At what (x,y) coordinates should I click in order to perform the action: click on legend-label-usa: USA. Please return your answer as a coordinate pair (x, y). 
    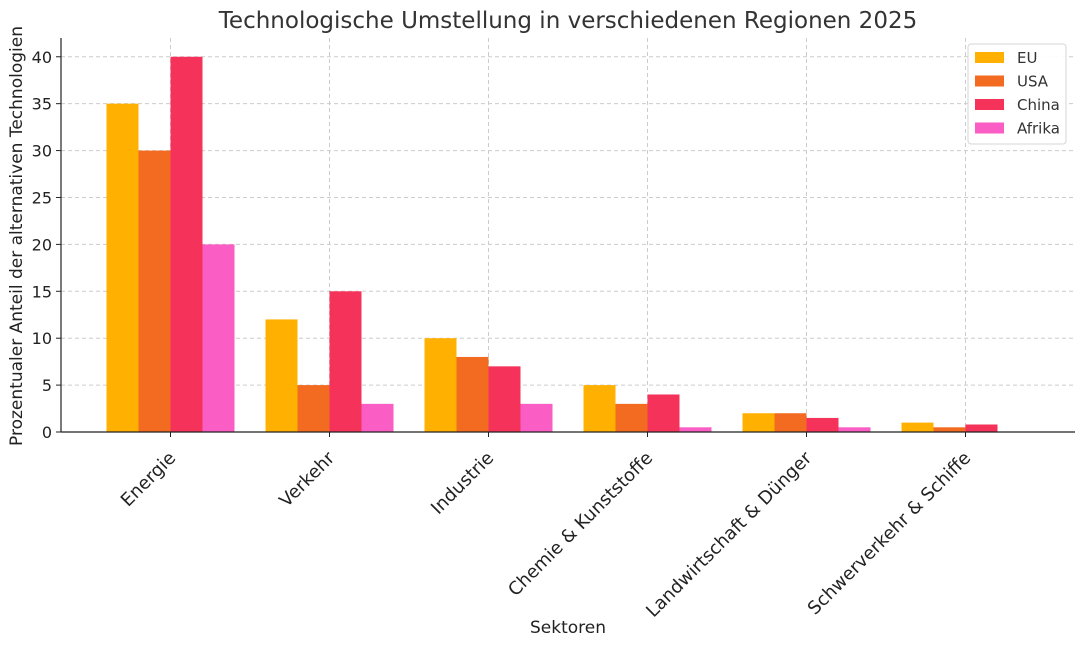
    Looking at the image, I should click on (1033, 82).